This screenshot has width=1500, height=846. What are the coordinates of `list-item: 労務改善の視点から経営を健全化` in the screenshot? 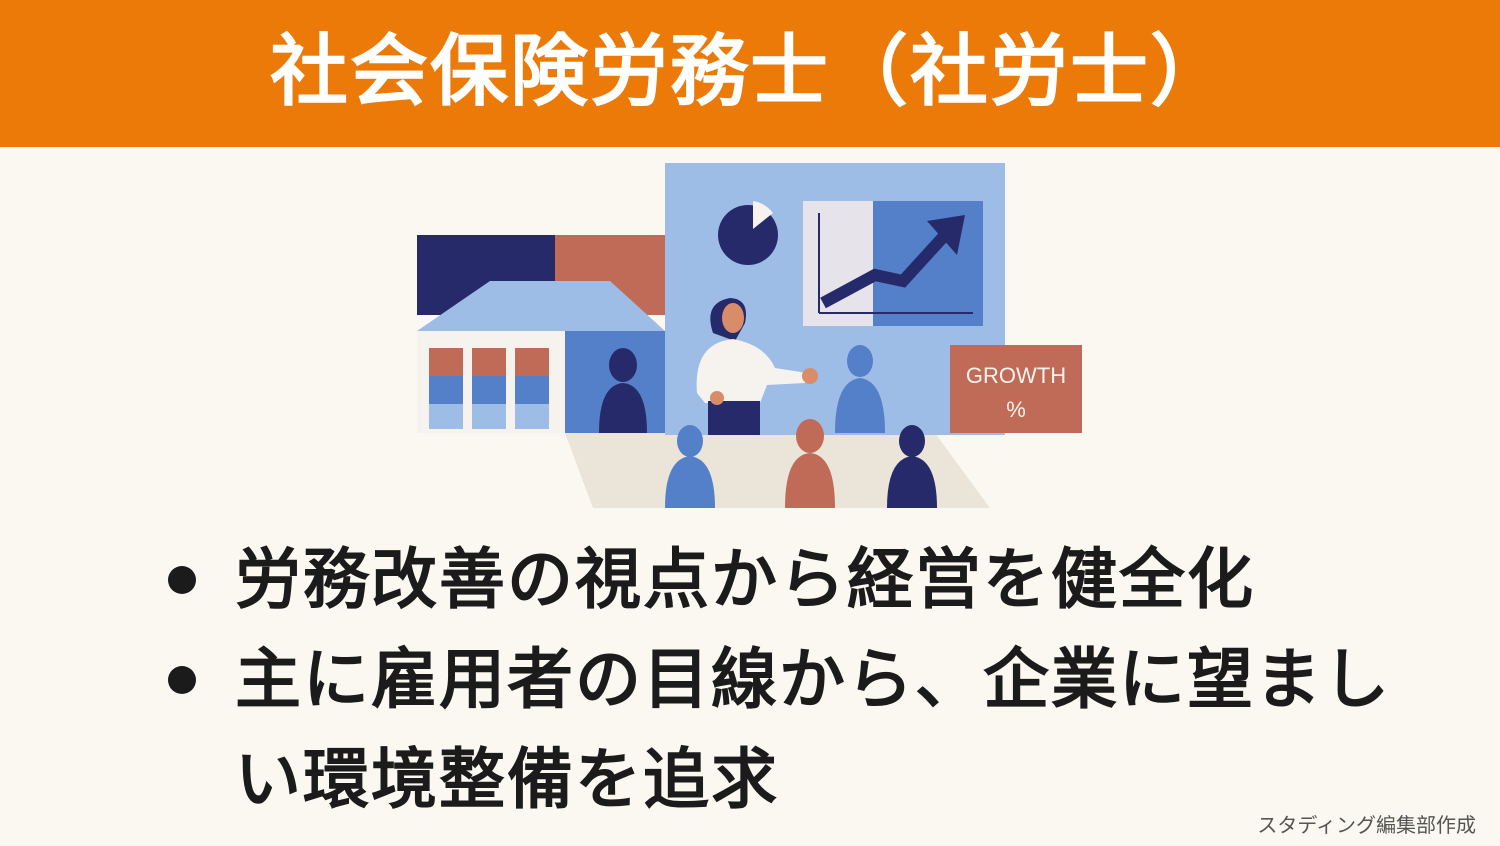 It's located at (810, 580).